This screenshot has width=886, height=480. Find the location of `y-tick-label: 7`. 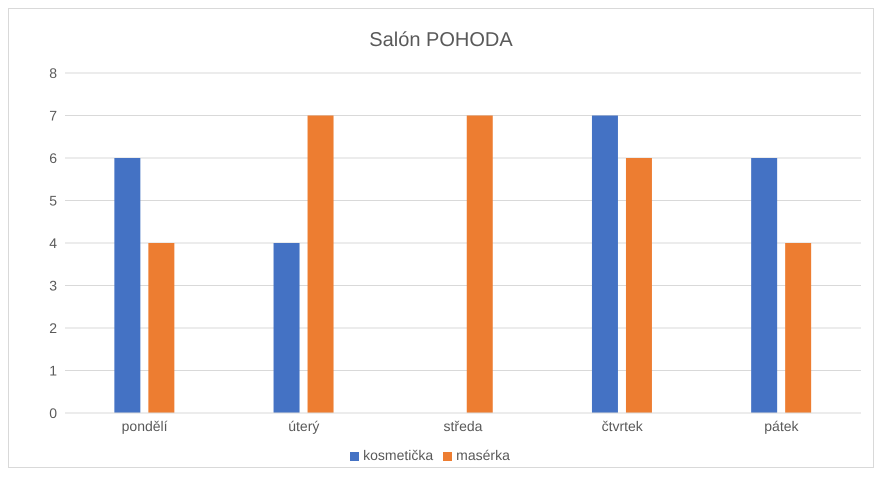

y-tick-label: 7 is located at coordinates (53, 115).